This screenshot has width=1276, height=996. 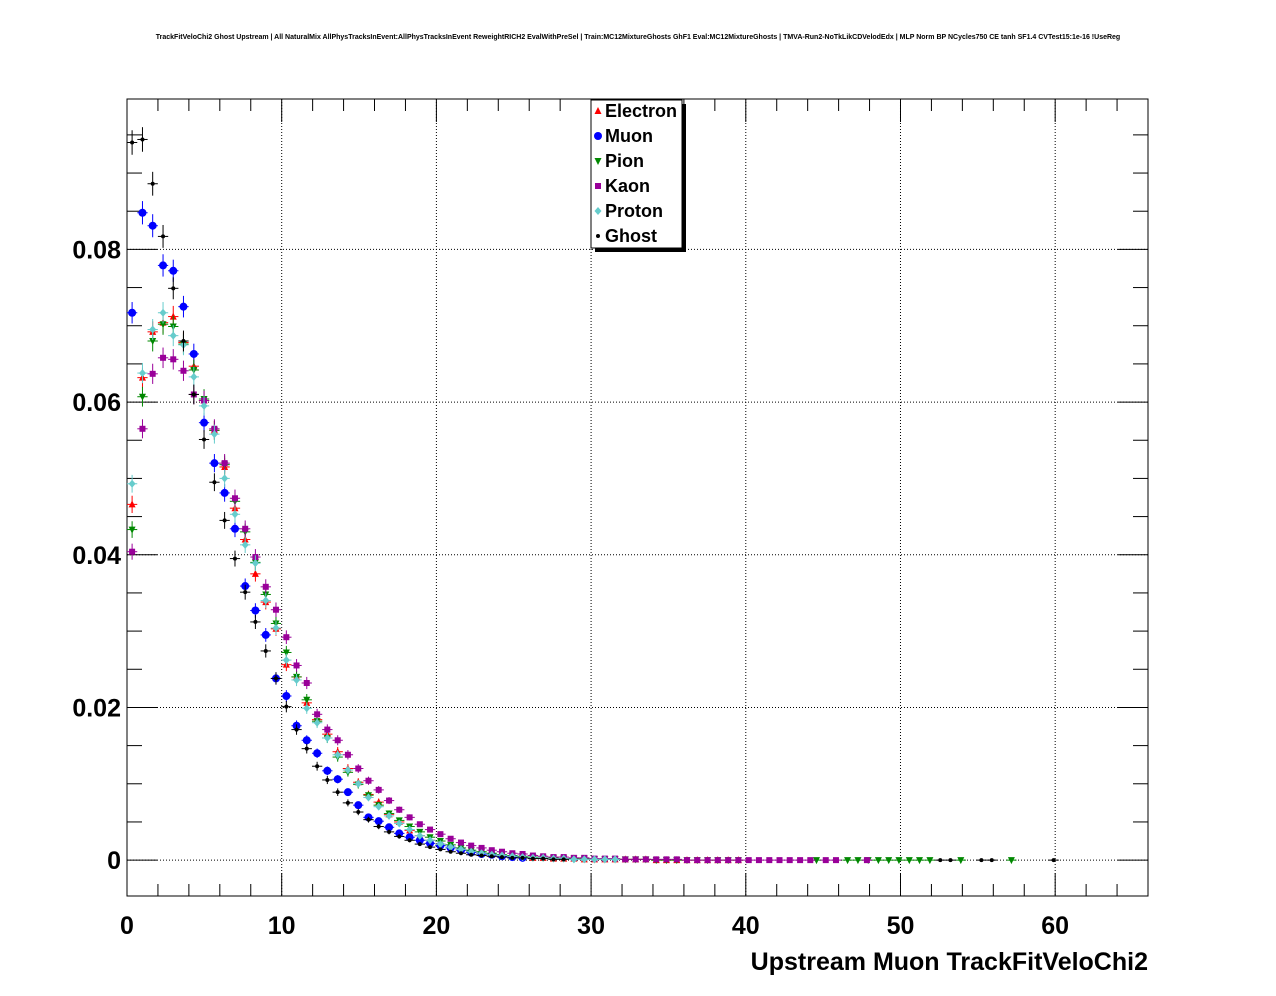 I want to click on legend: Electron Muon Pion Kaon Proton Ghost, so click(x=638, y=175).